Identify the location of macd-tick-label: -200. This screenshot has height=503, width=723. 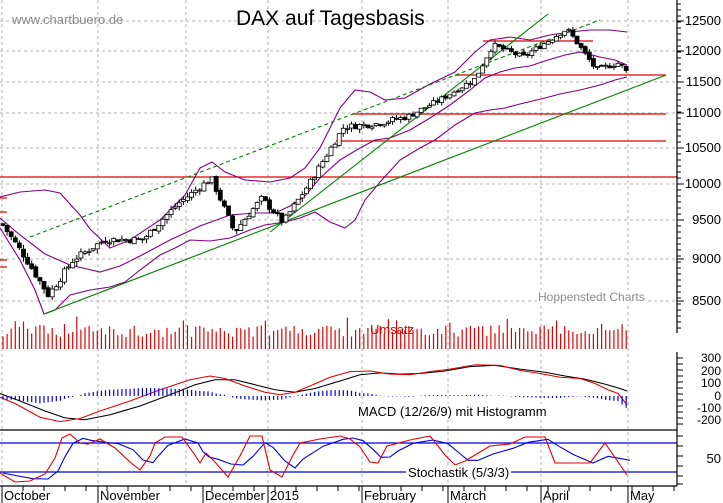
(708, 420).